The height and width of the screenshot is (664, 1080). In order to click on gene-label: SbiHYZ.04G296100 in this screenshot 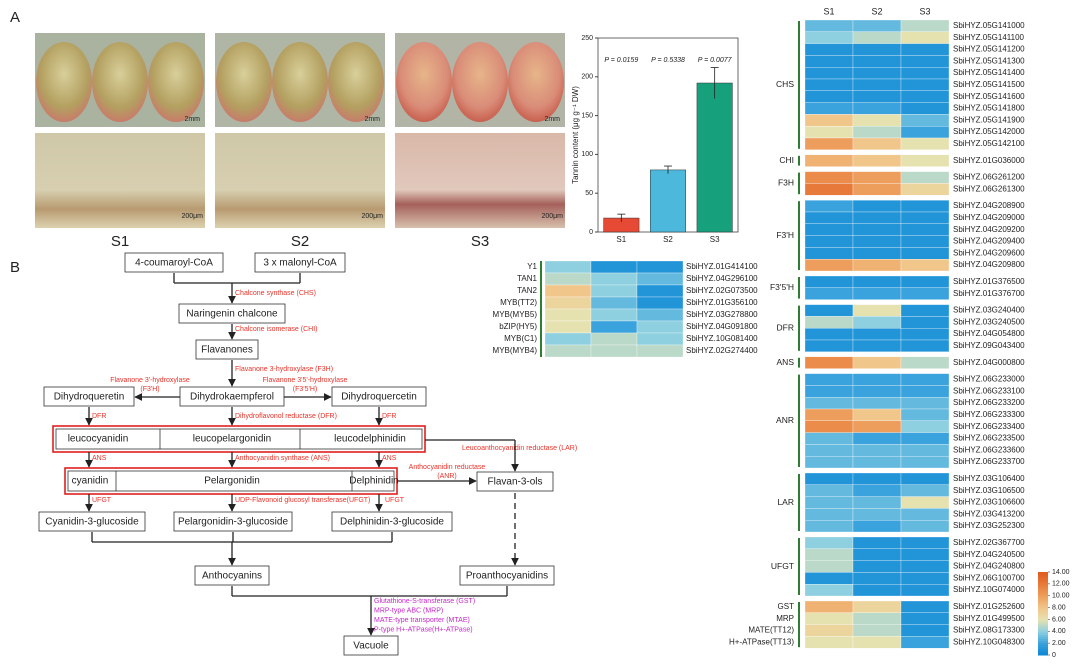, I will do `click(722, 278)`.